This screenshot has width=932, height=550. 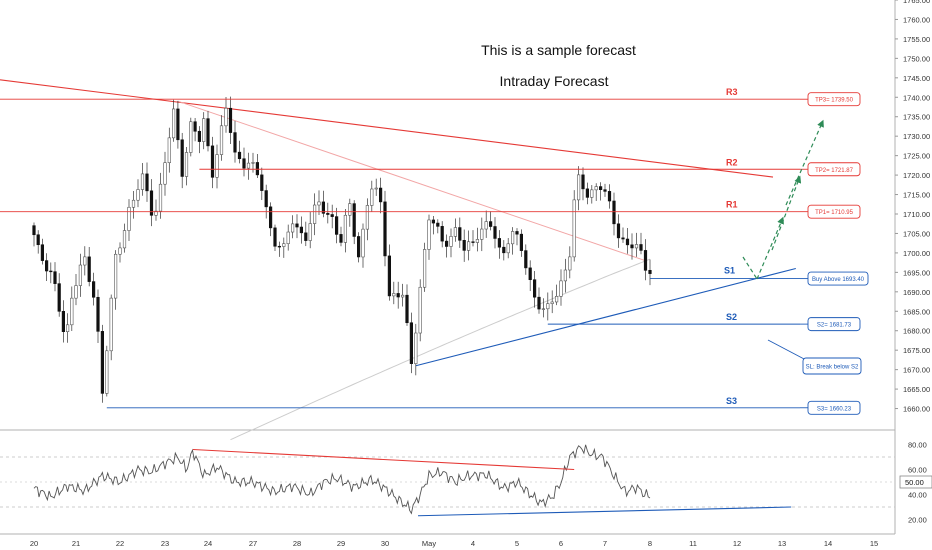 What do you see at coordinates (165, 543) in the screenshot?
I see `date-tick-label: 23` at bounding box center [165, 543].